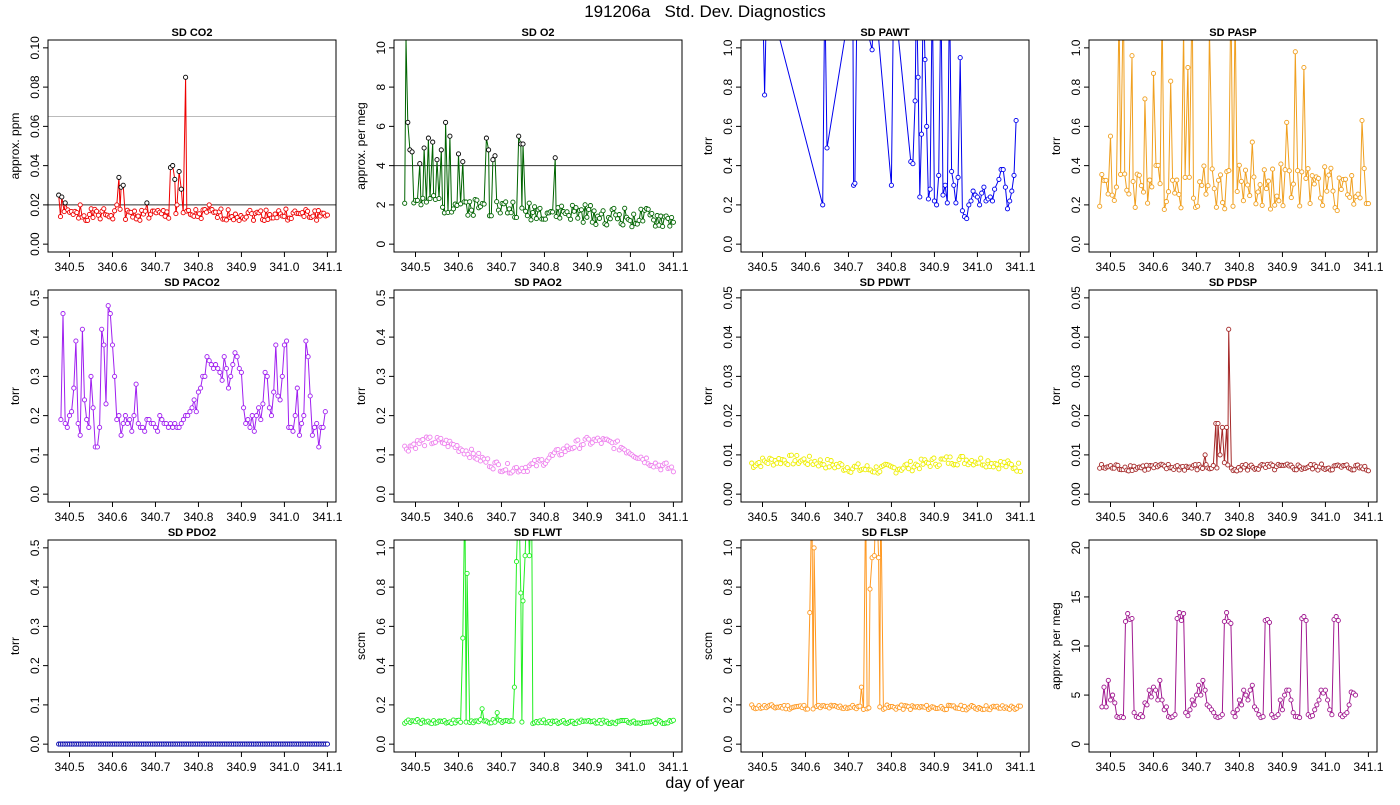 The width and height of the screenshot is (1400, 805). I want to click on x-tick-label: 340.7, so click(1196, 267).